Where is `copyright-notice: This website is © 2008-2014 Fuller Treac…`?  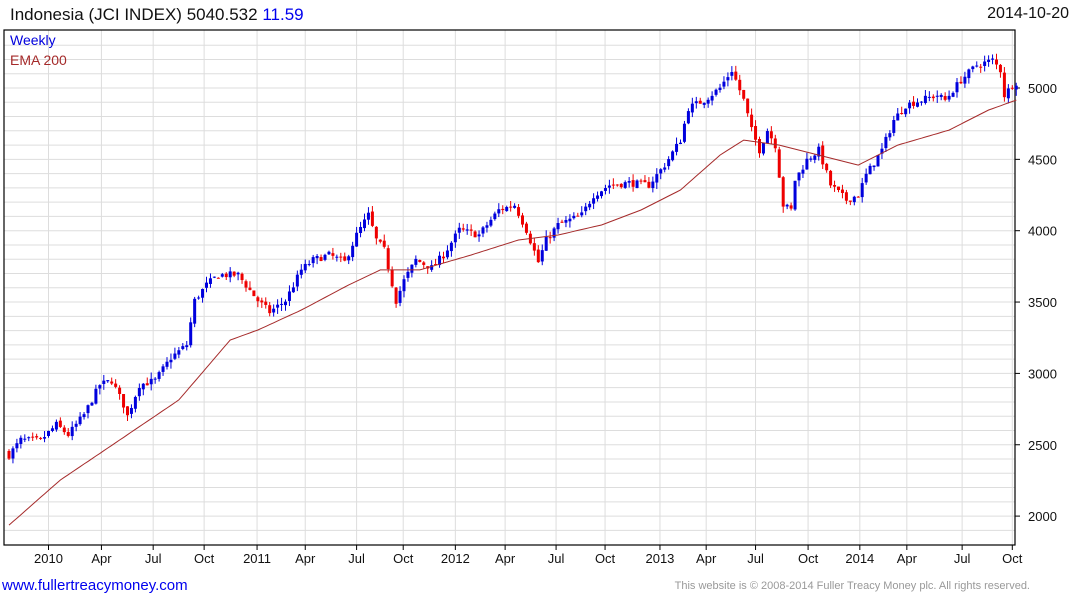
copyright-notice: This website is © 2008-2014 Fuller Treac… is located at coordinates (852, 586).